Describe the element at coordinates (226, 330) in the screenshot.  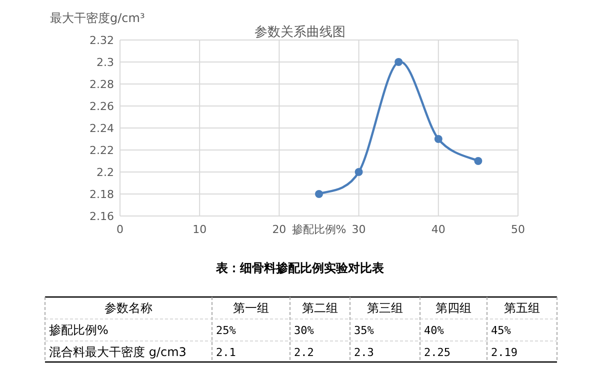
I see `data-label: 25%` at that location.